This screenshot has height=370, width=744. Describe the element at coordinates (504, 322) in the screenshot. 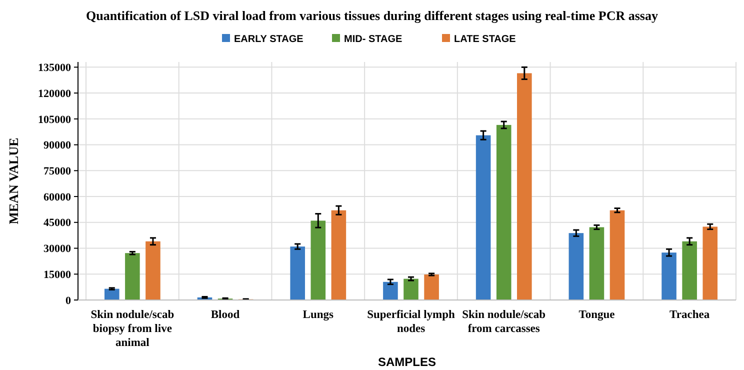

I see `x-tick-label: Skin nodule/scab from carcasses` at that location.